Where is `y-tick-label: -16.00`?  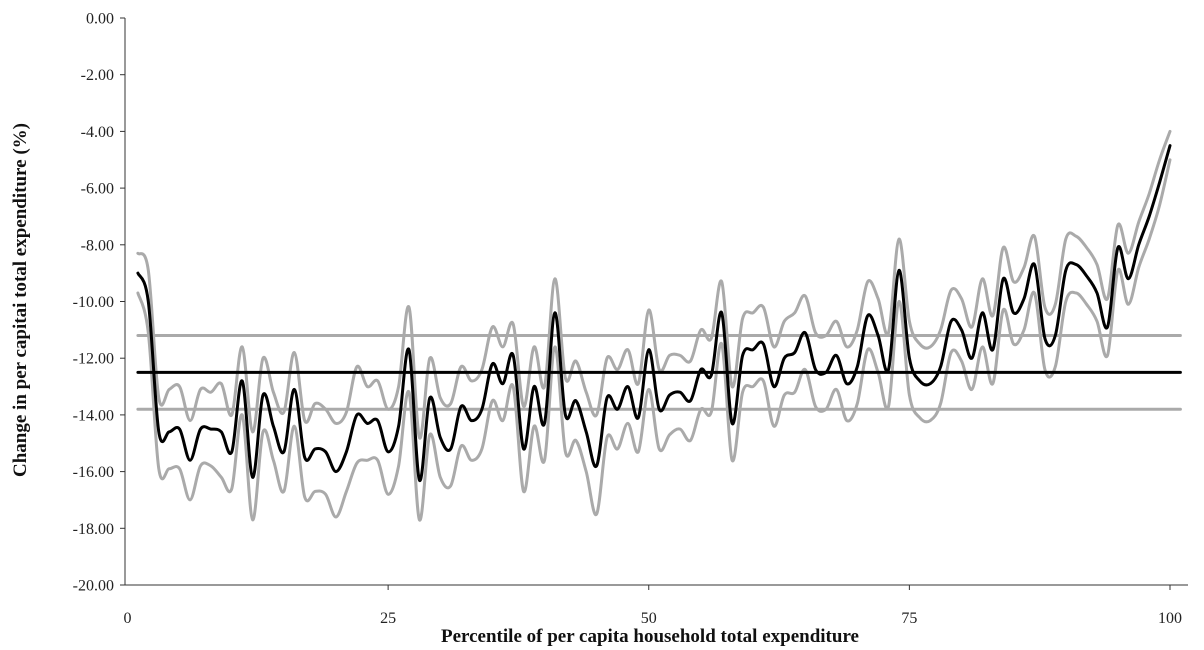 y-tick-label: -16.00 is located at coordinates (93, 472).